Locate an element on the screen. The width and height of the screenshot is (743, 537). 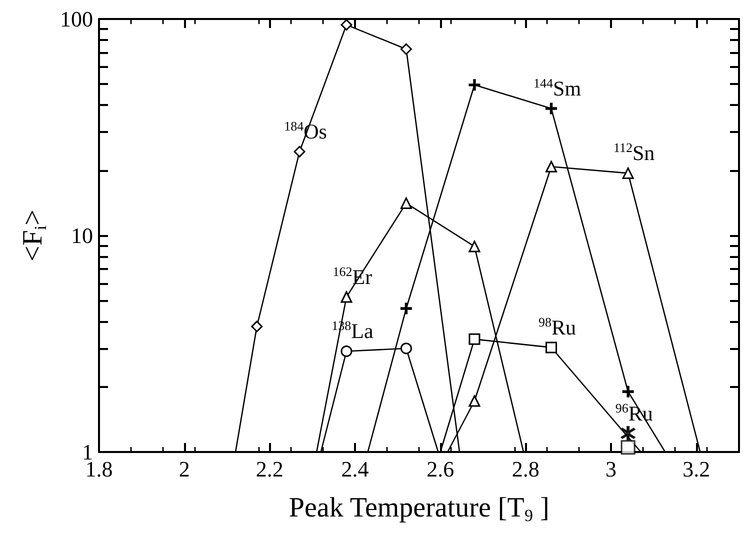
x-tick-label: 2.2 is located at coordinates (270, 469).